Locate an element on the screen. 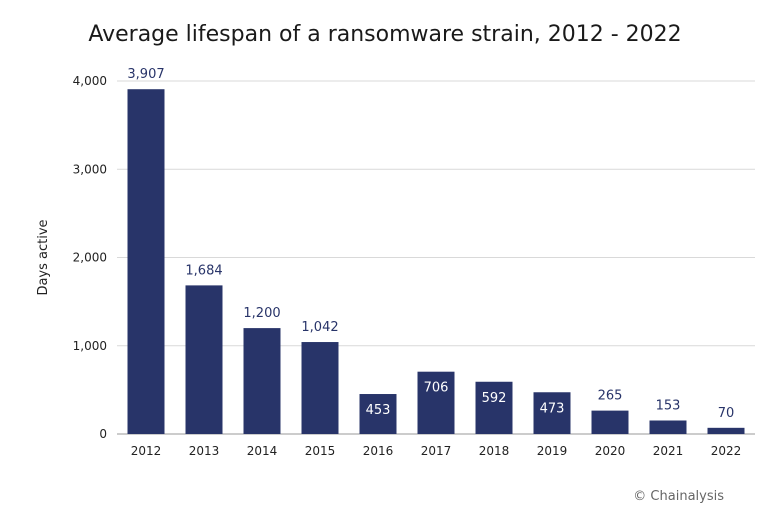 Image resolution: width=770 pixels, height=512 pixels. x-tick-label: 2012 is located at coordinates (146, 451).